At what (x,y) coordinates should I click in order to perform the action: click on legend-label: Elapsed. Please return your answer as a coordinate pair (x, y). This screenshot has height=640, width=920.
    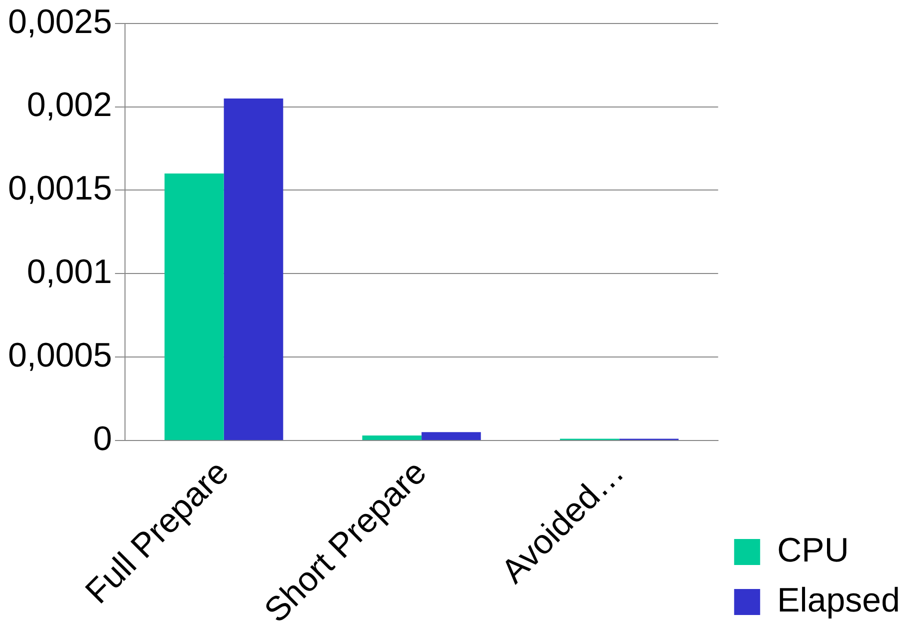
    Looking at the image, I should click on (838, 600).